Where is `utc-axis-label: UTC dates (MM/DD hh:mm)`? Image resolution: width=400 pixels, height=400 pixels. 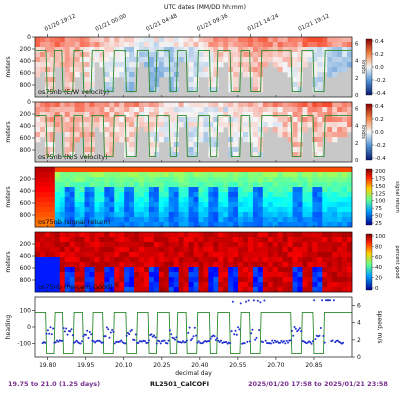 utc-axis-label: UTC dates (MM/DD hh:mm) is located at coordinates (205, 7).